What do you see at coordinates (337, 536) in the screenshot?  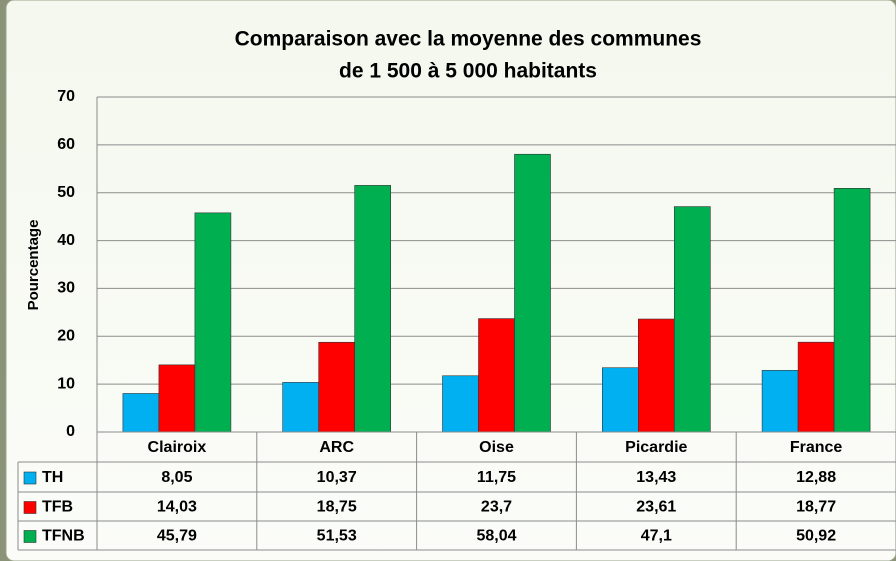 I see `table-value: 51,53` at bounding box center [337, 536].